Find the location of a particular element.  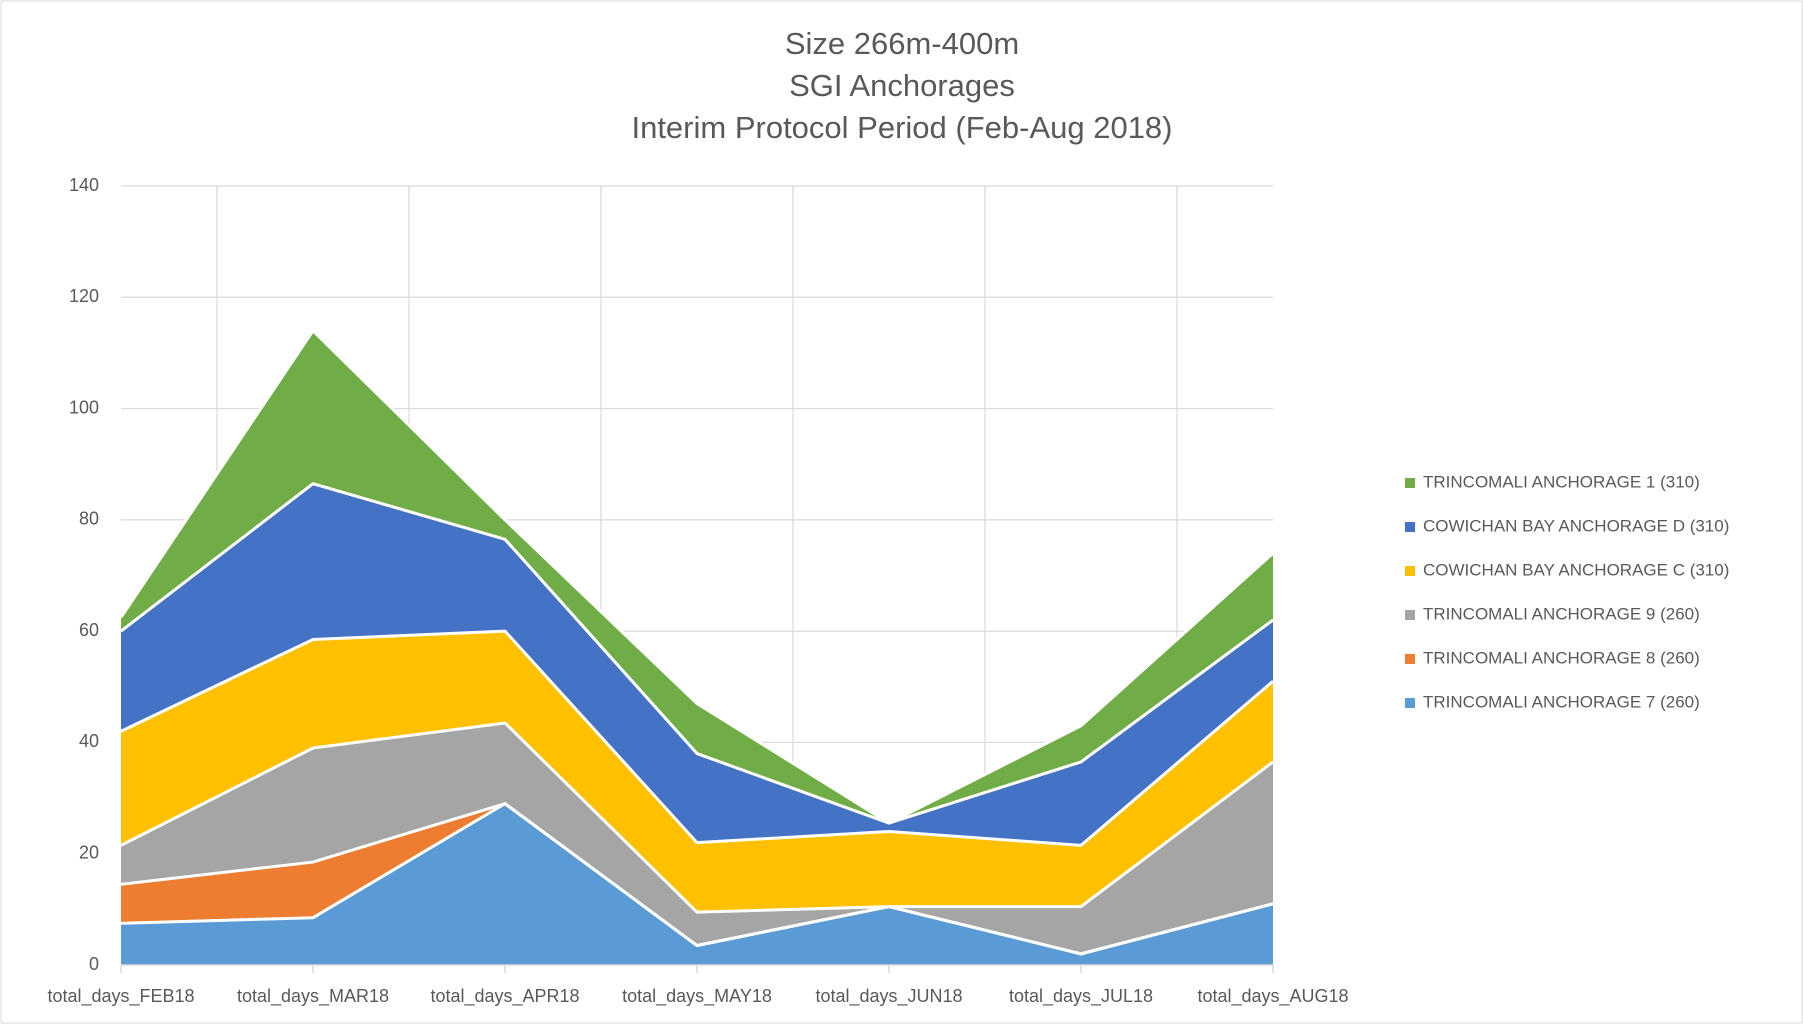

y-tick-label: 80 is located at coordinates (89, 519).